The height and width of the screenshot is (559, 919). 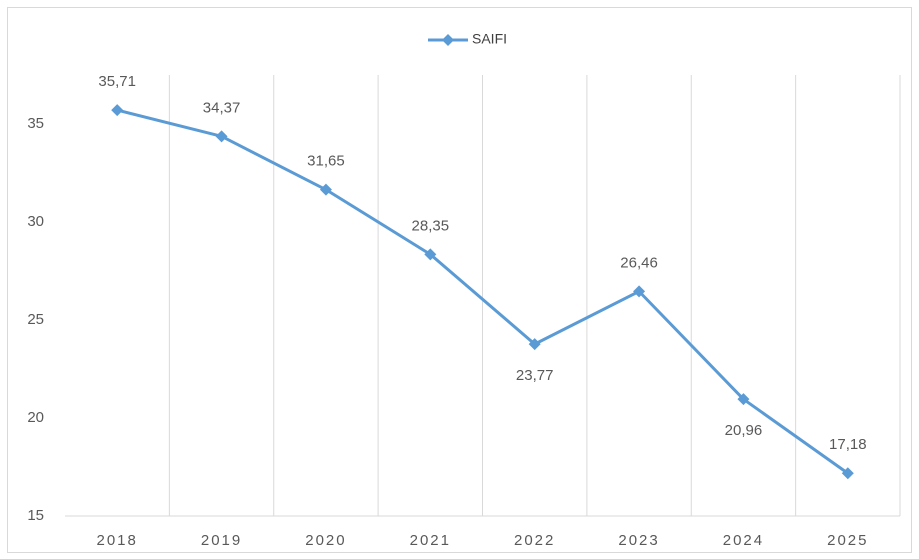 What do you see at coordinates (35, 319) in the screenshot?
I see `y-tick-label: 25` at bounding box center [35, 319].